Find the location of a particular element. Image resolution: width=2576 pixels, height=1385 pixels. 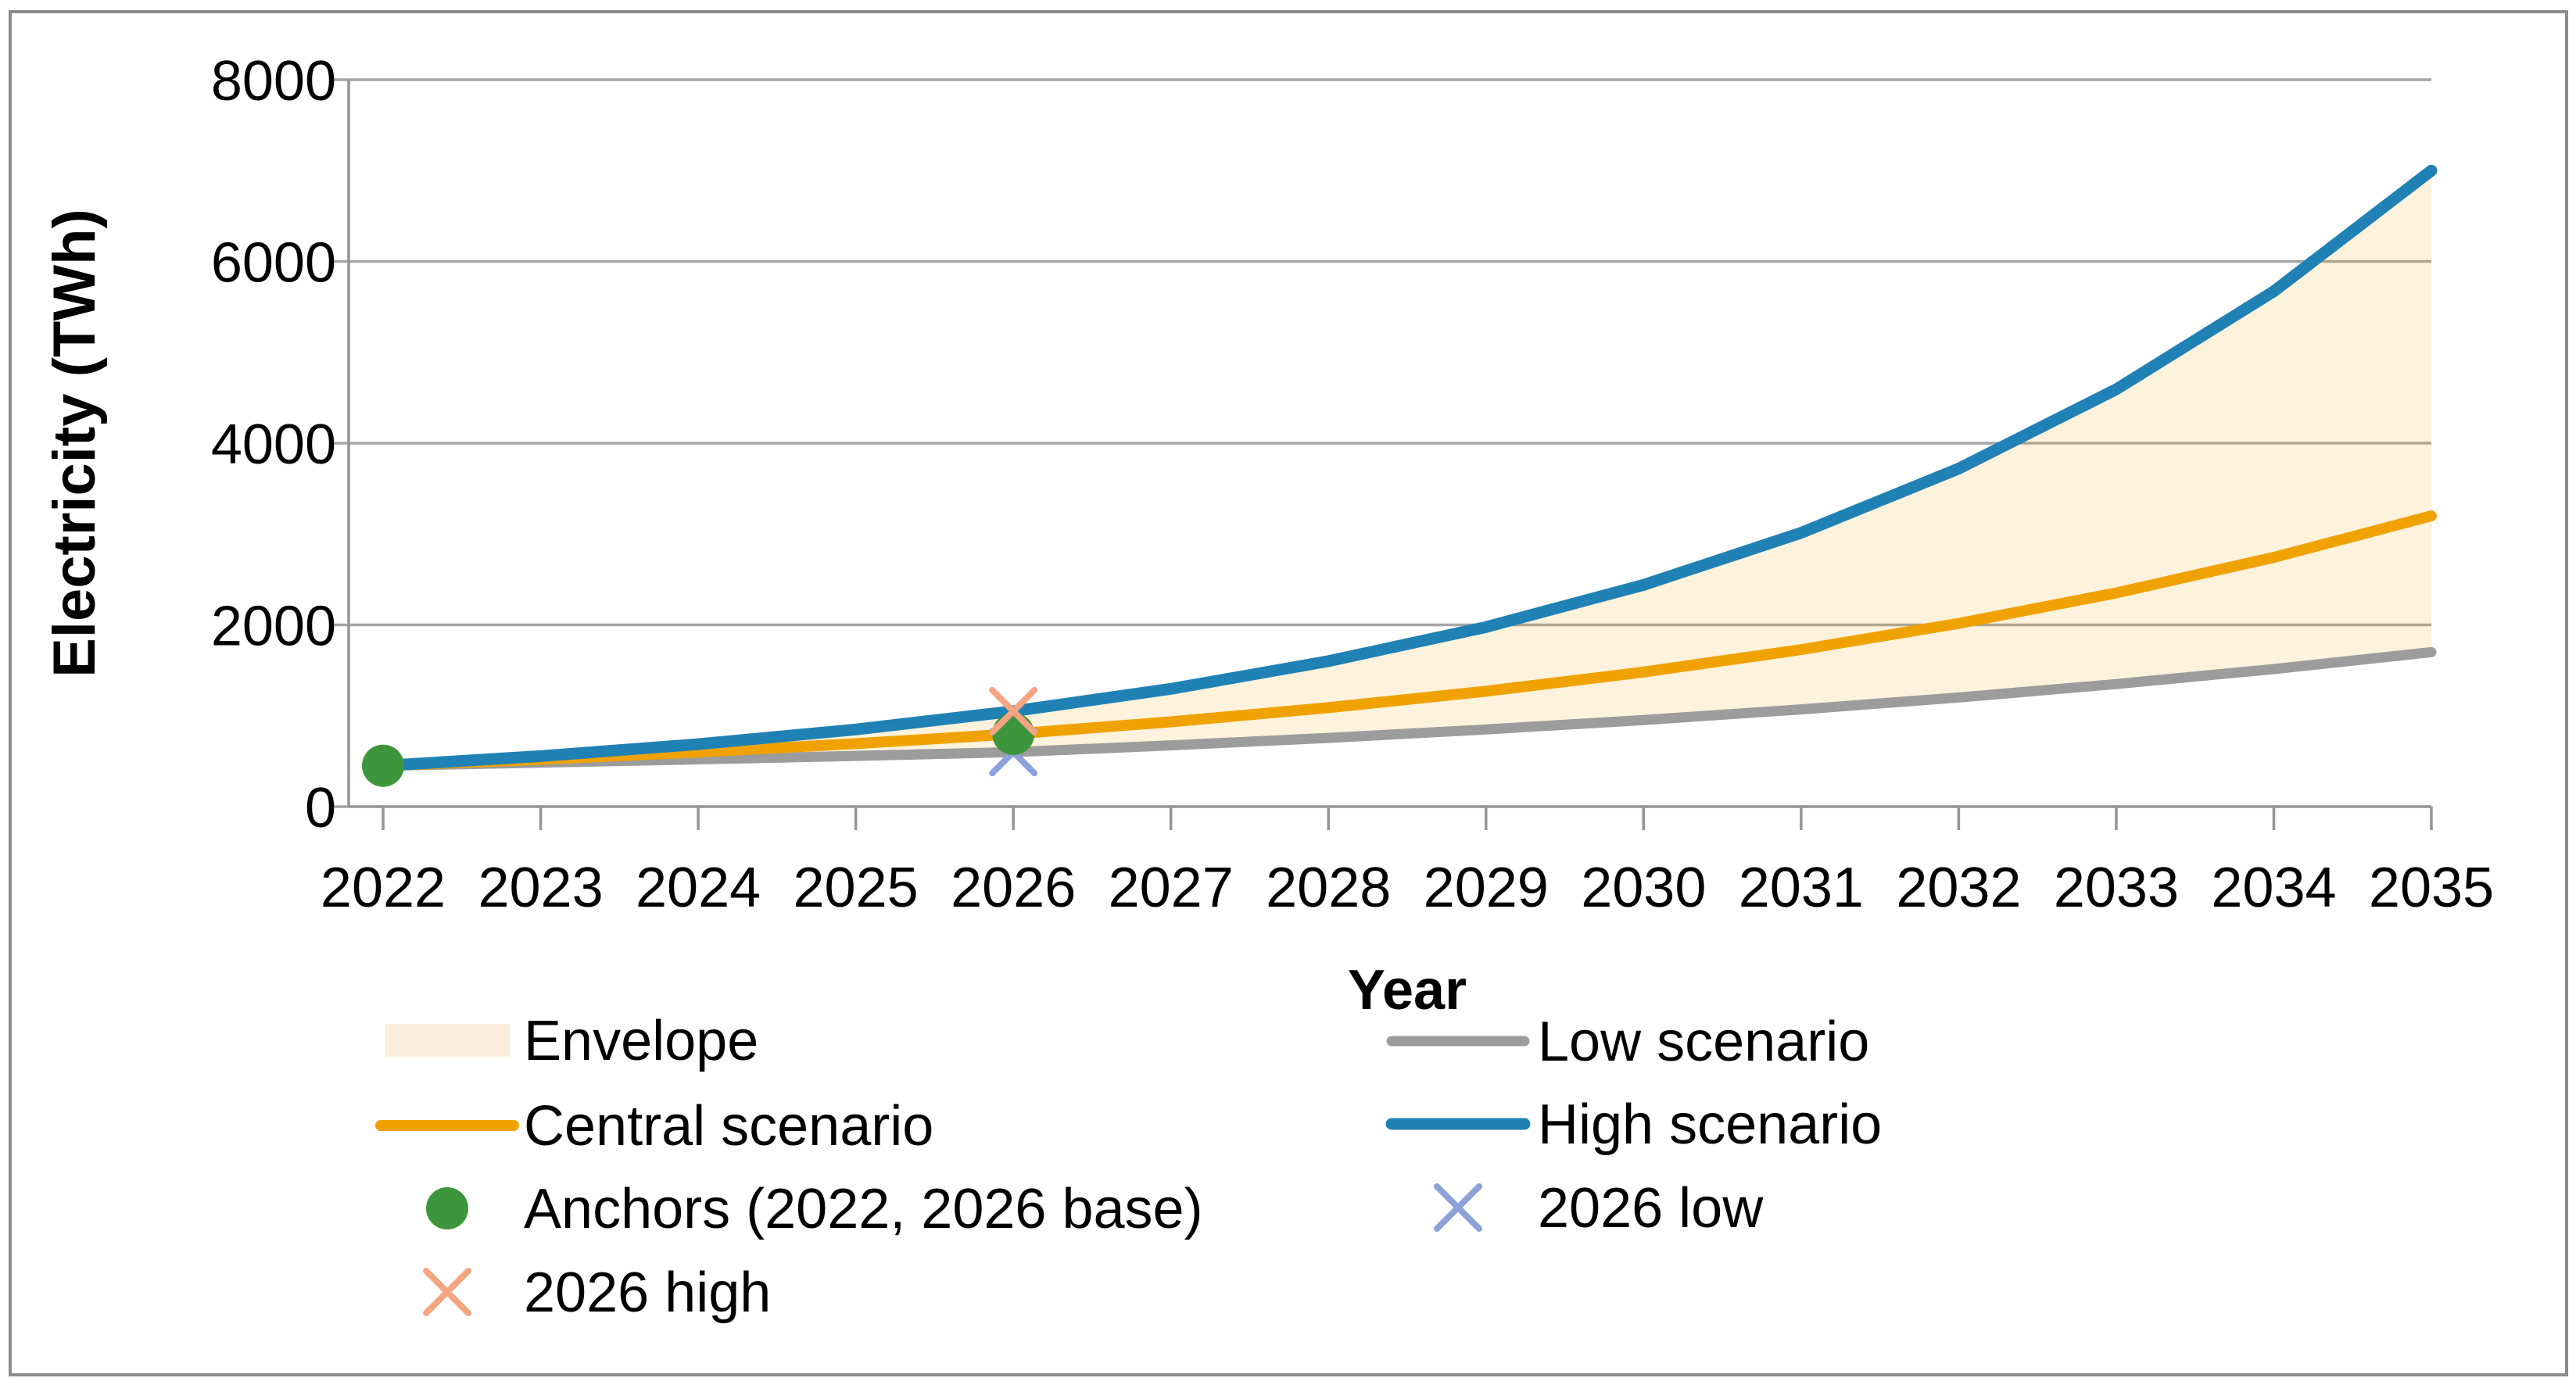

y-axis-title: Electricity (TWh) is located at coordinates (74, 443).